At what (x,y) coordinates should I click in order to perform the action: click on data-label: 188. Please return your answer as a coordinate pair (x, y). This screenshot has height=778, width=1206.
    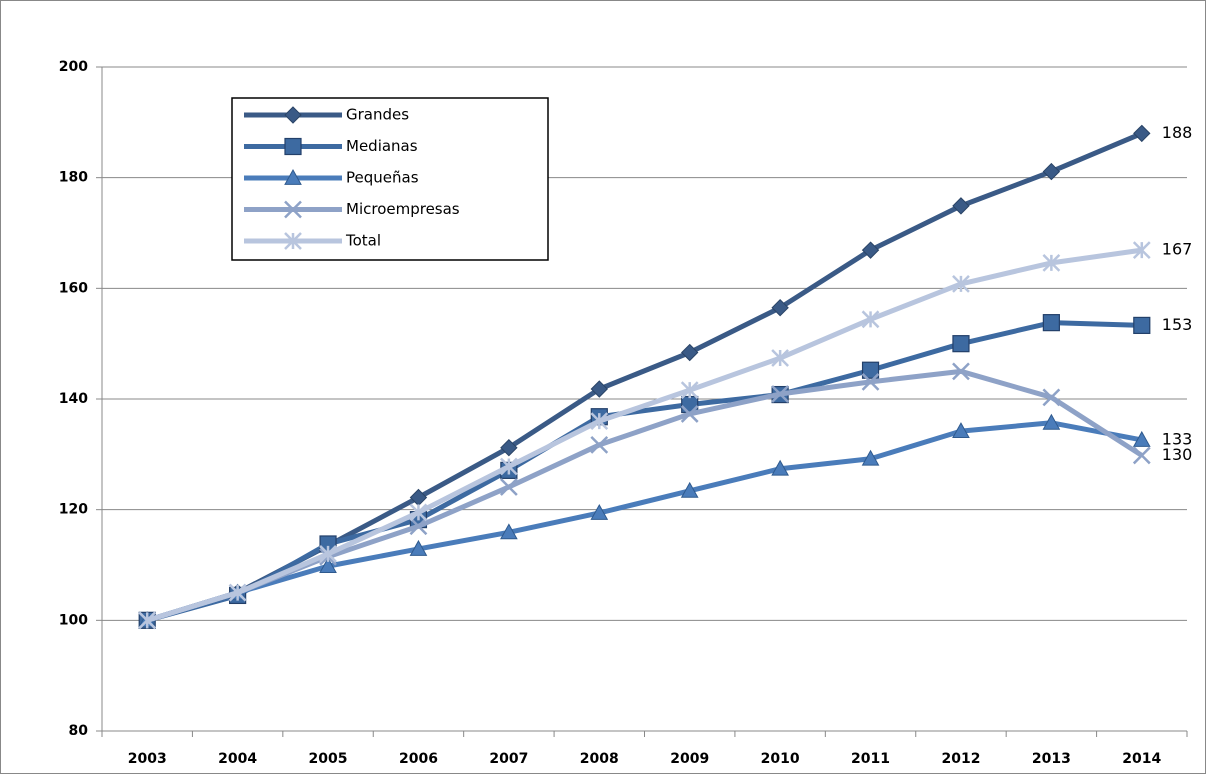
    Looking at the image, I should click on (1177, 132).